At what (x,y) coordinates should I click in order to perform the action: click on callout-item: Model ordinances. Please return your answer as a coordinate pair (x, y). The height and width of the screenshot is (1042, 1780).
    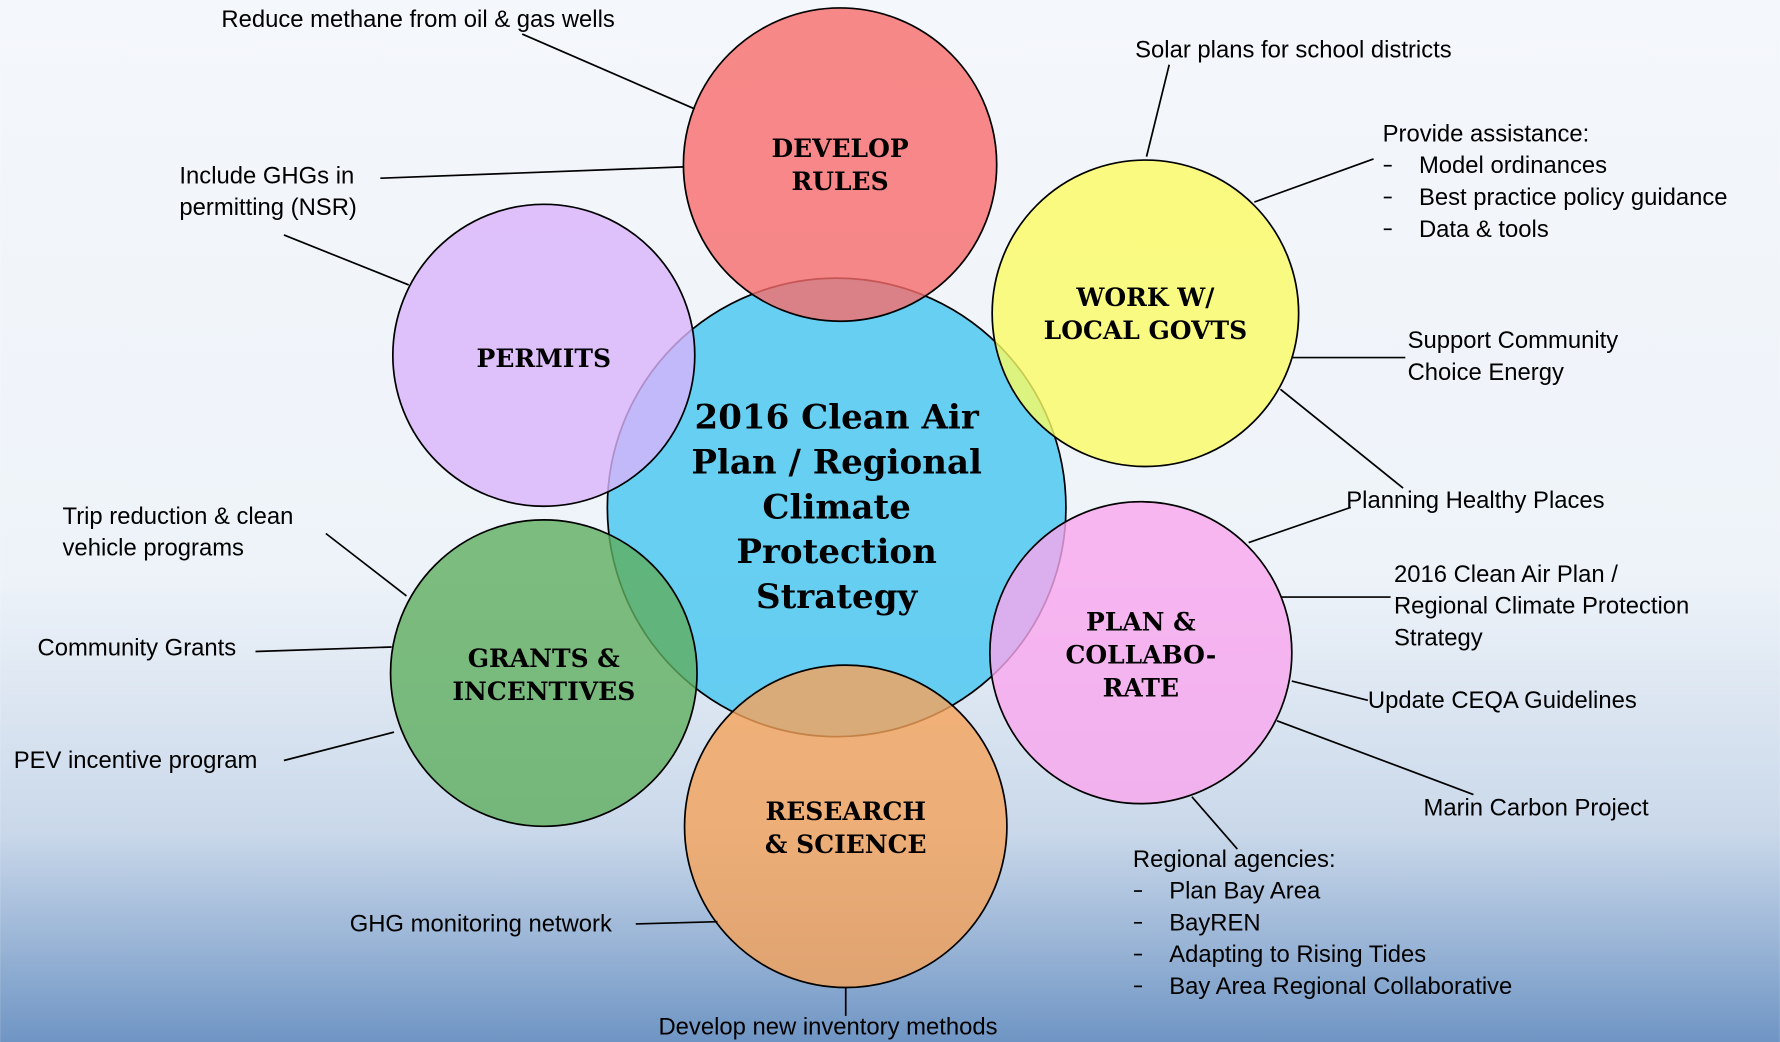
    Looking at the image, I should click on (1513, 165).